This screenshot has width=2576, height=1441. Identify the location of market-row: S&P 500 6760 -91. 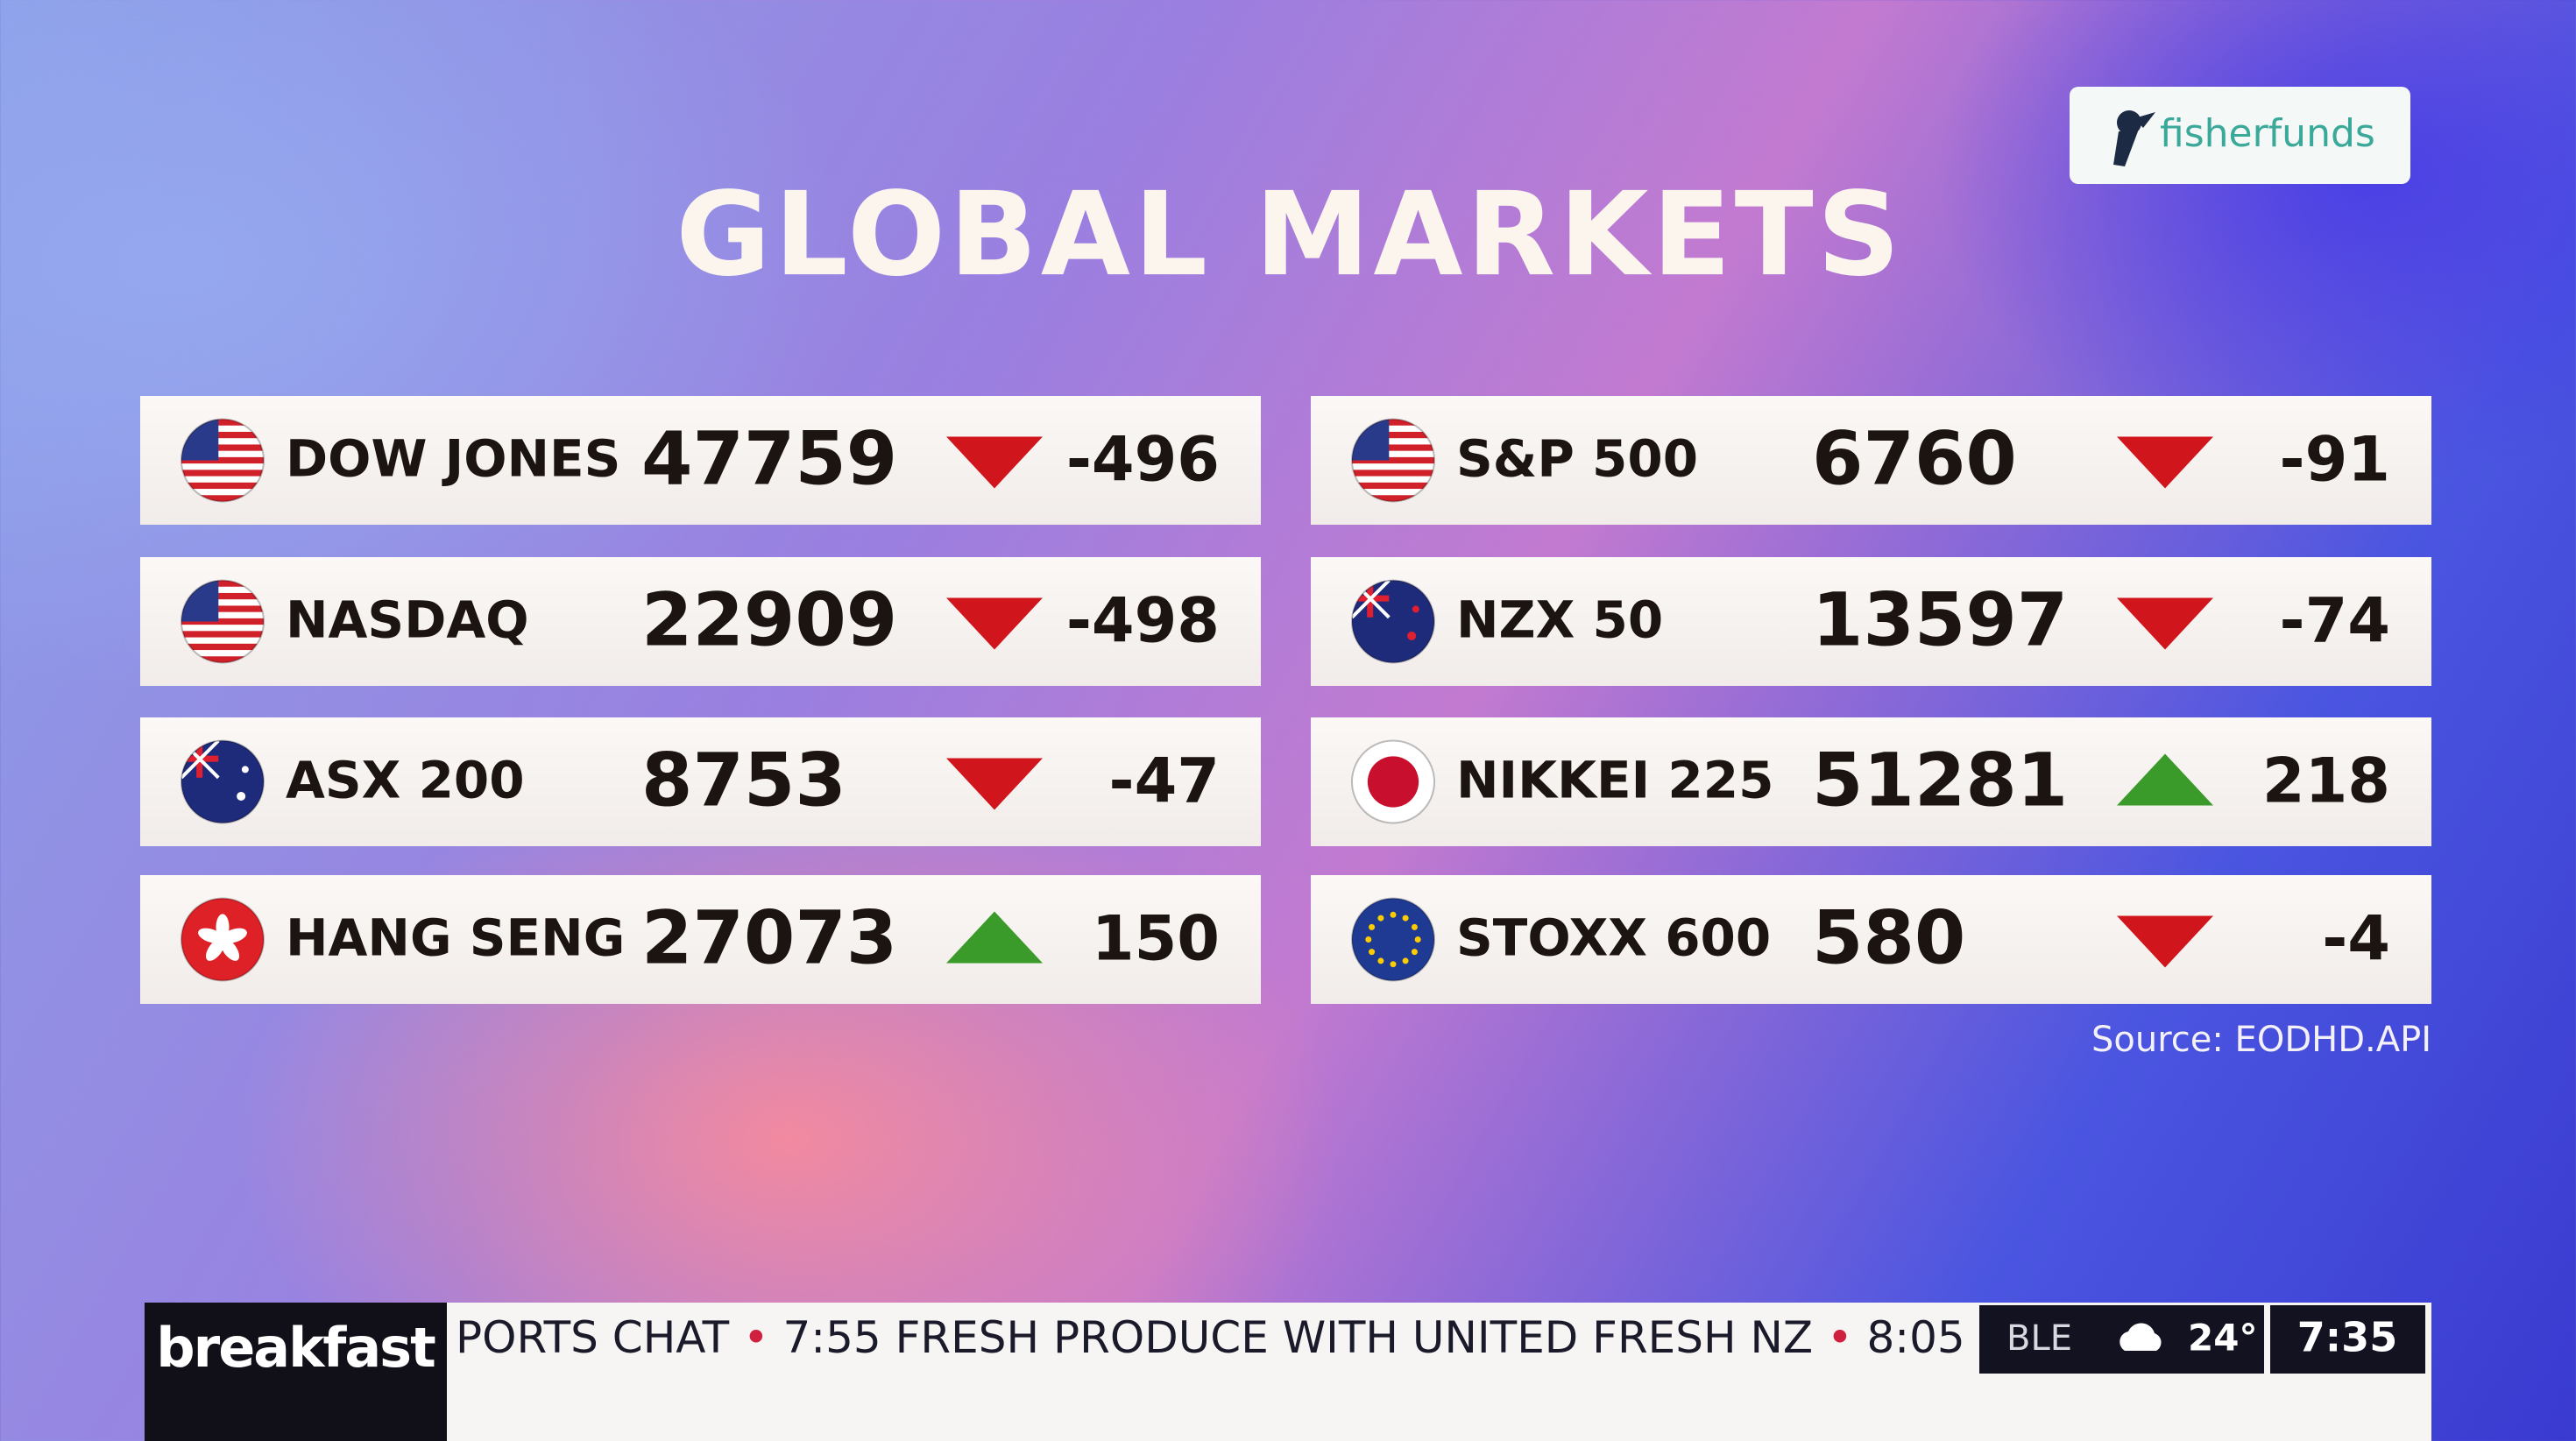
(1871, 460).